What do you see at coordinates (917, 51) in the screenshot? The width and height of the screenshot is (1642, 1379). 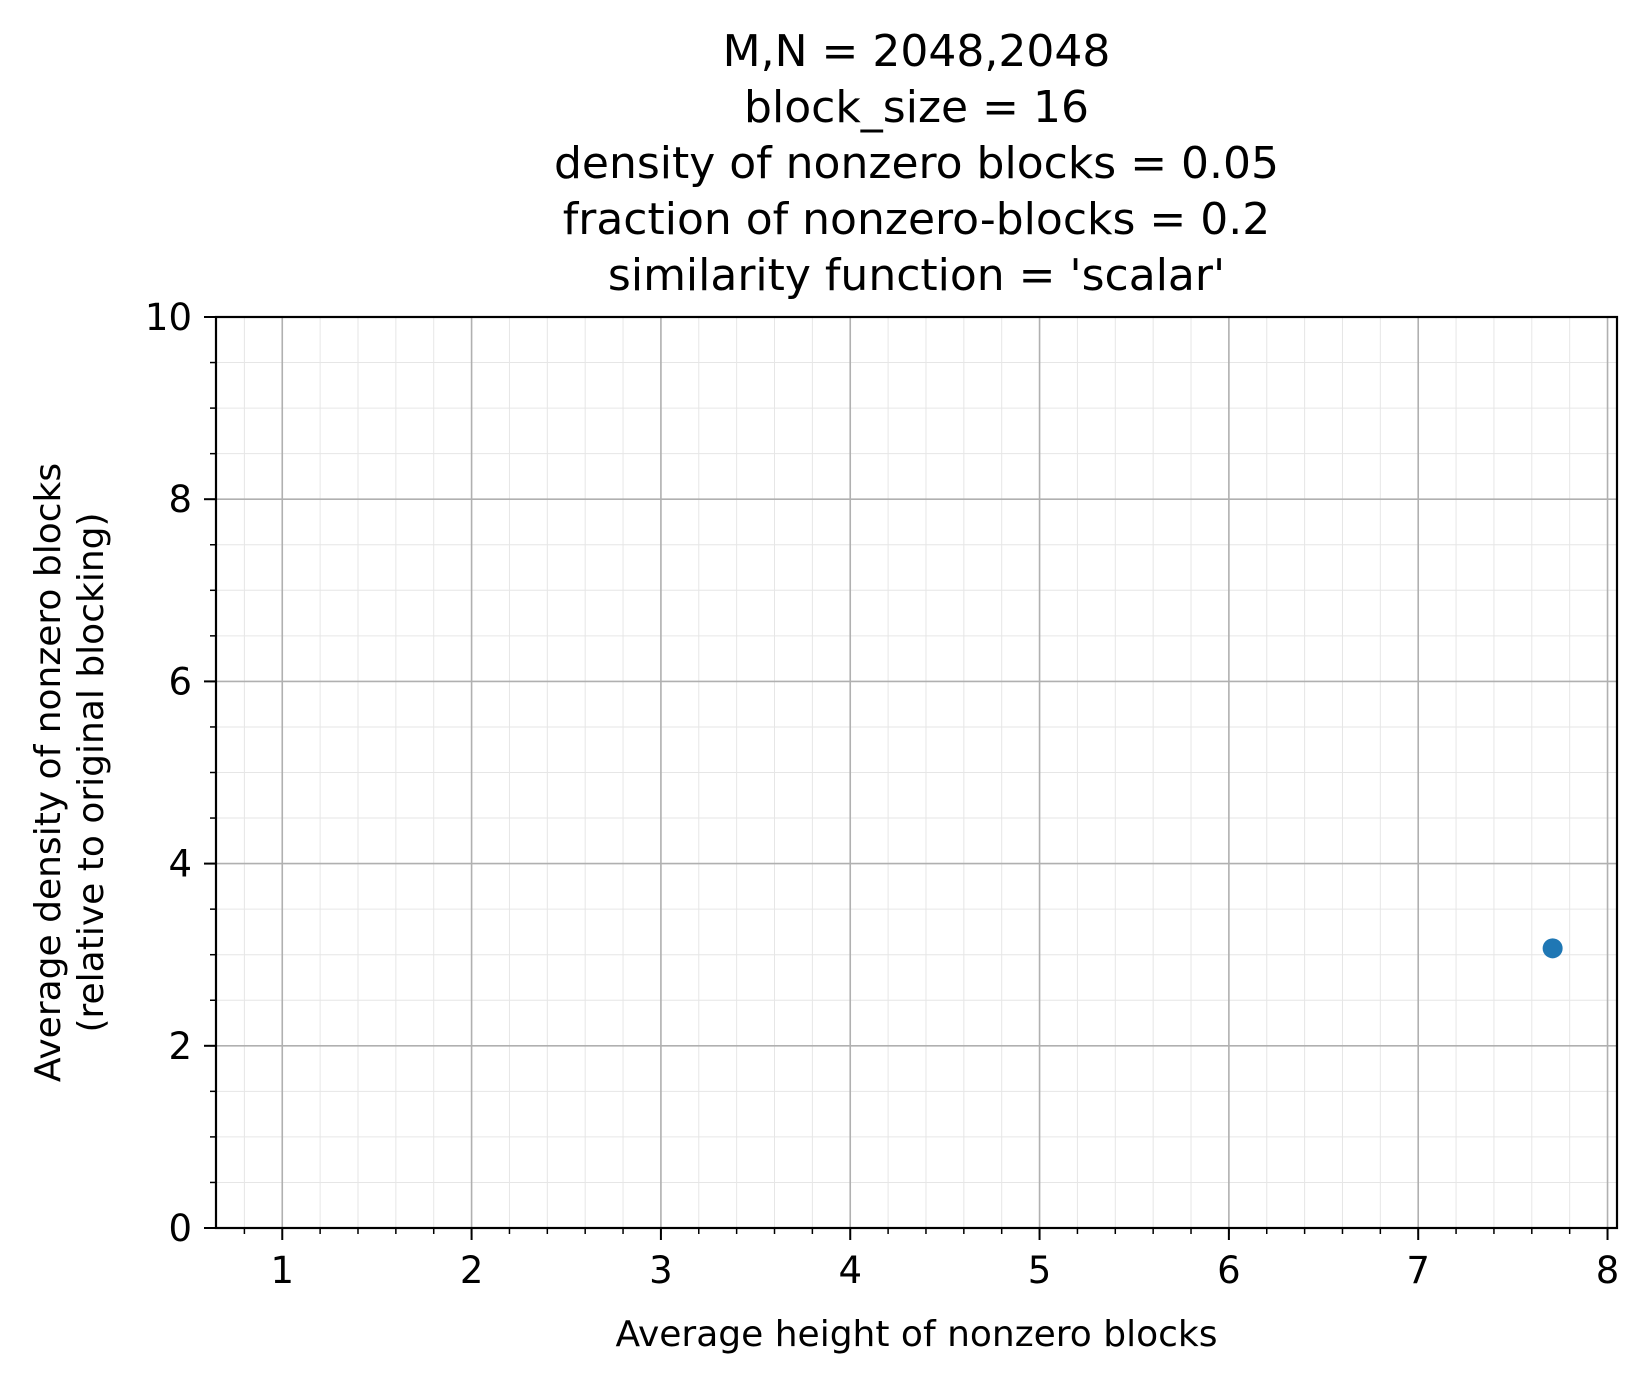 I see `title-line: M,N = 2048,2048` at bounding box center [917, 51].